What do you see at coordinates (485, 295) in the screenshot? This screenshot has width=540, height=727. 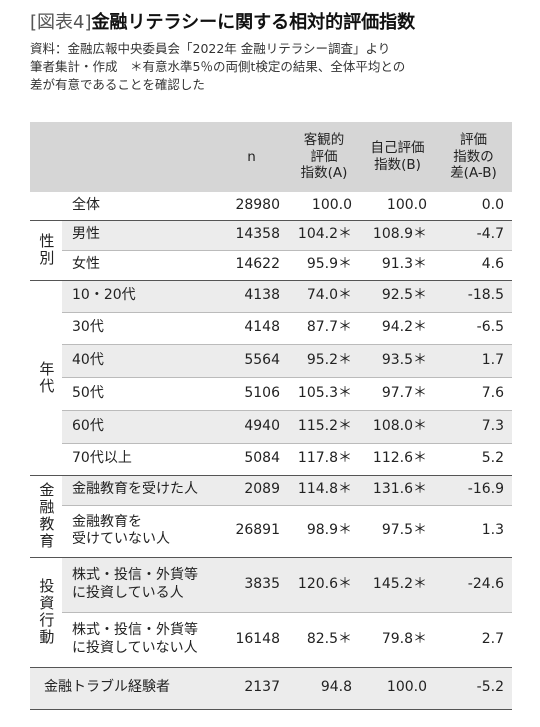 I see `value: -18.5` at bounding box center [485, 295].